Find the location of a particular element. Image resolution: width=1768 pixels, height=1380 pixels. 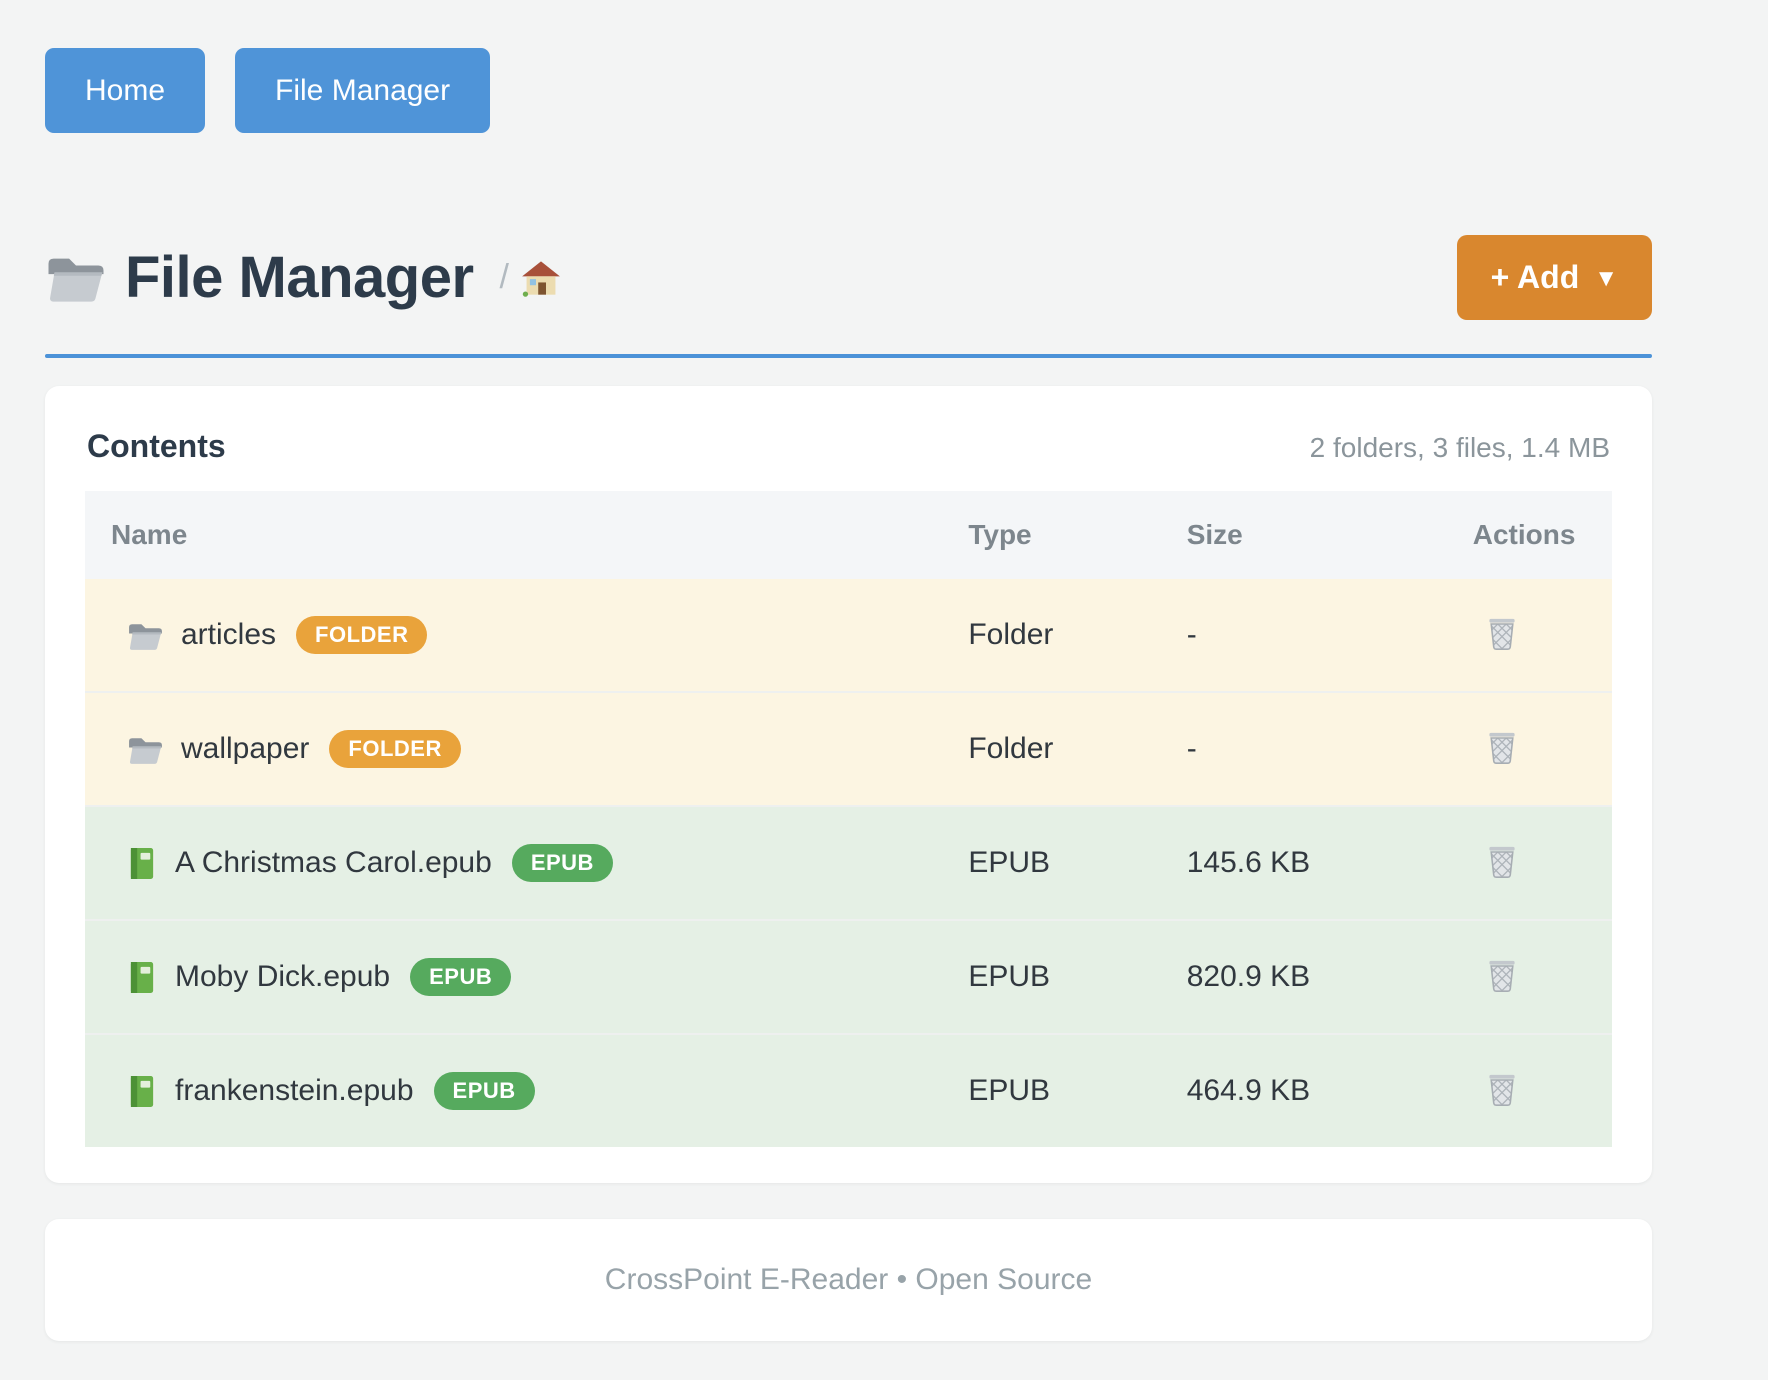

footer-card: CrossPoint E-Reader • Open Source is located at coordinates (848, 1280).